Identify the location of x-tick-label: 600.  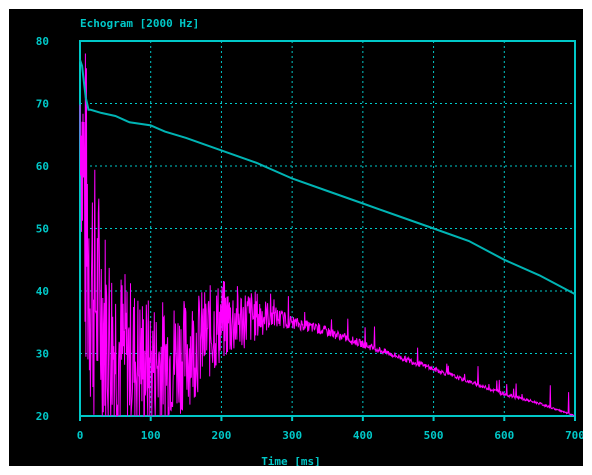
(504, 435).